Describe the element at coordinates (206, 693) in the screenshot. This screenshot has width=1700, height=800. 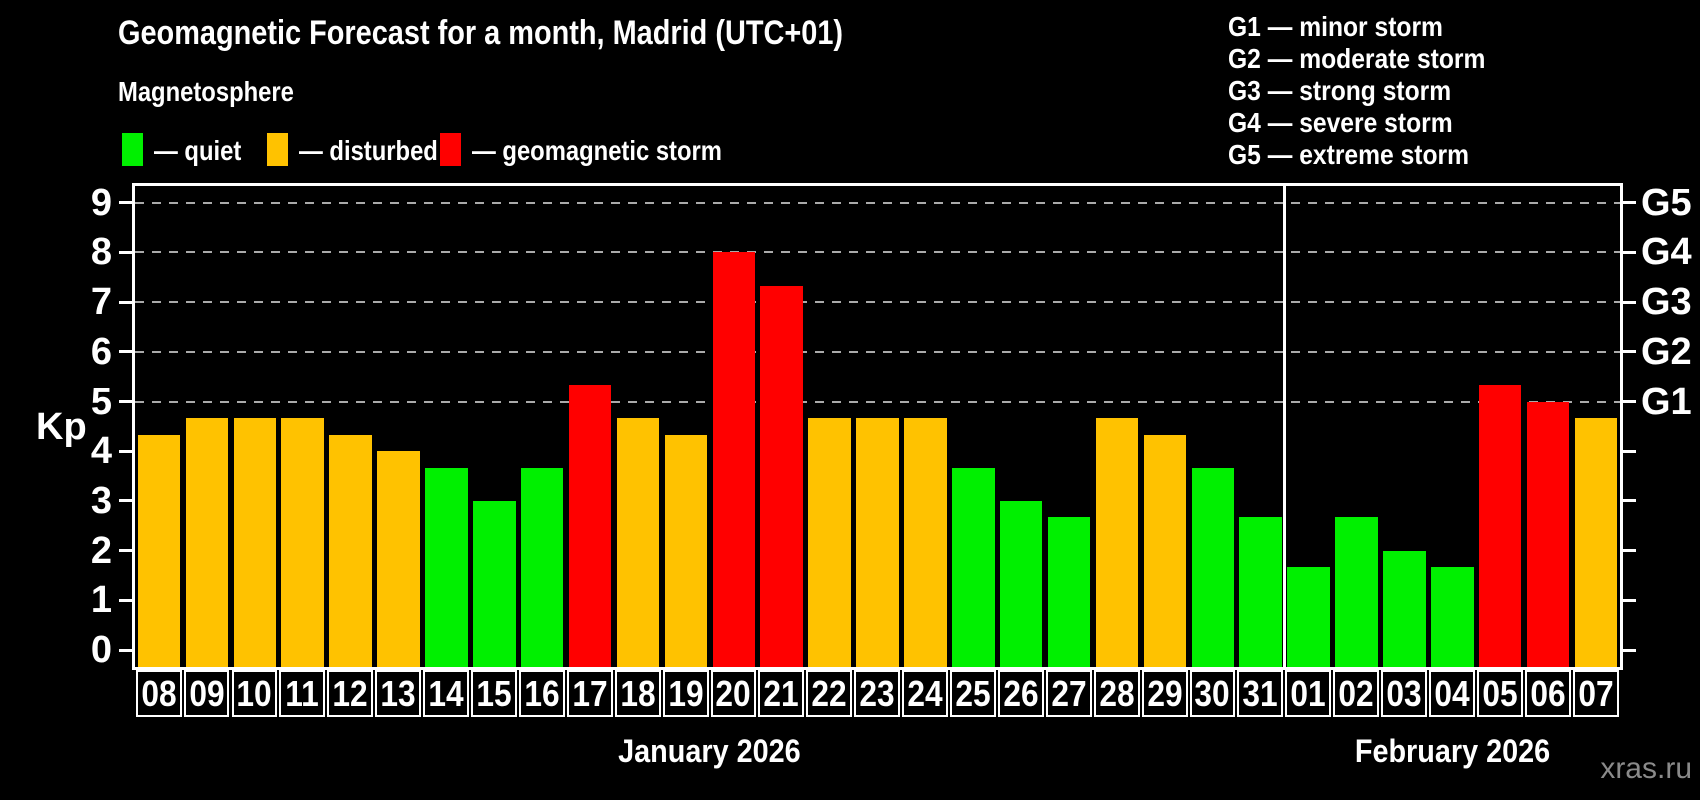
I see `day-label-09: 09` at that location.